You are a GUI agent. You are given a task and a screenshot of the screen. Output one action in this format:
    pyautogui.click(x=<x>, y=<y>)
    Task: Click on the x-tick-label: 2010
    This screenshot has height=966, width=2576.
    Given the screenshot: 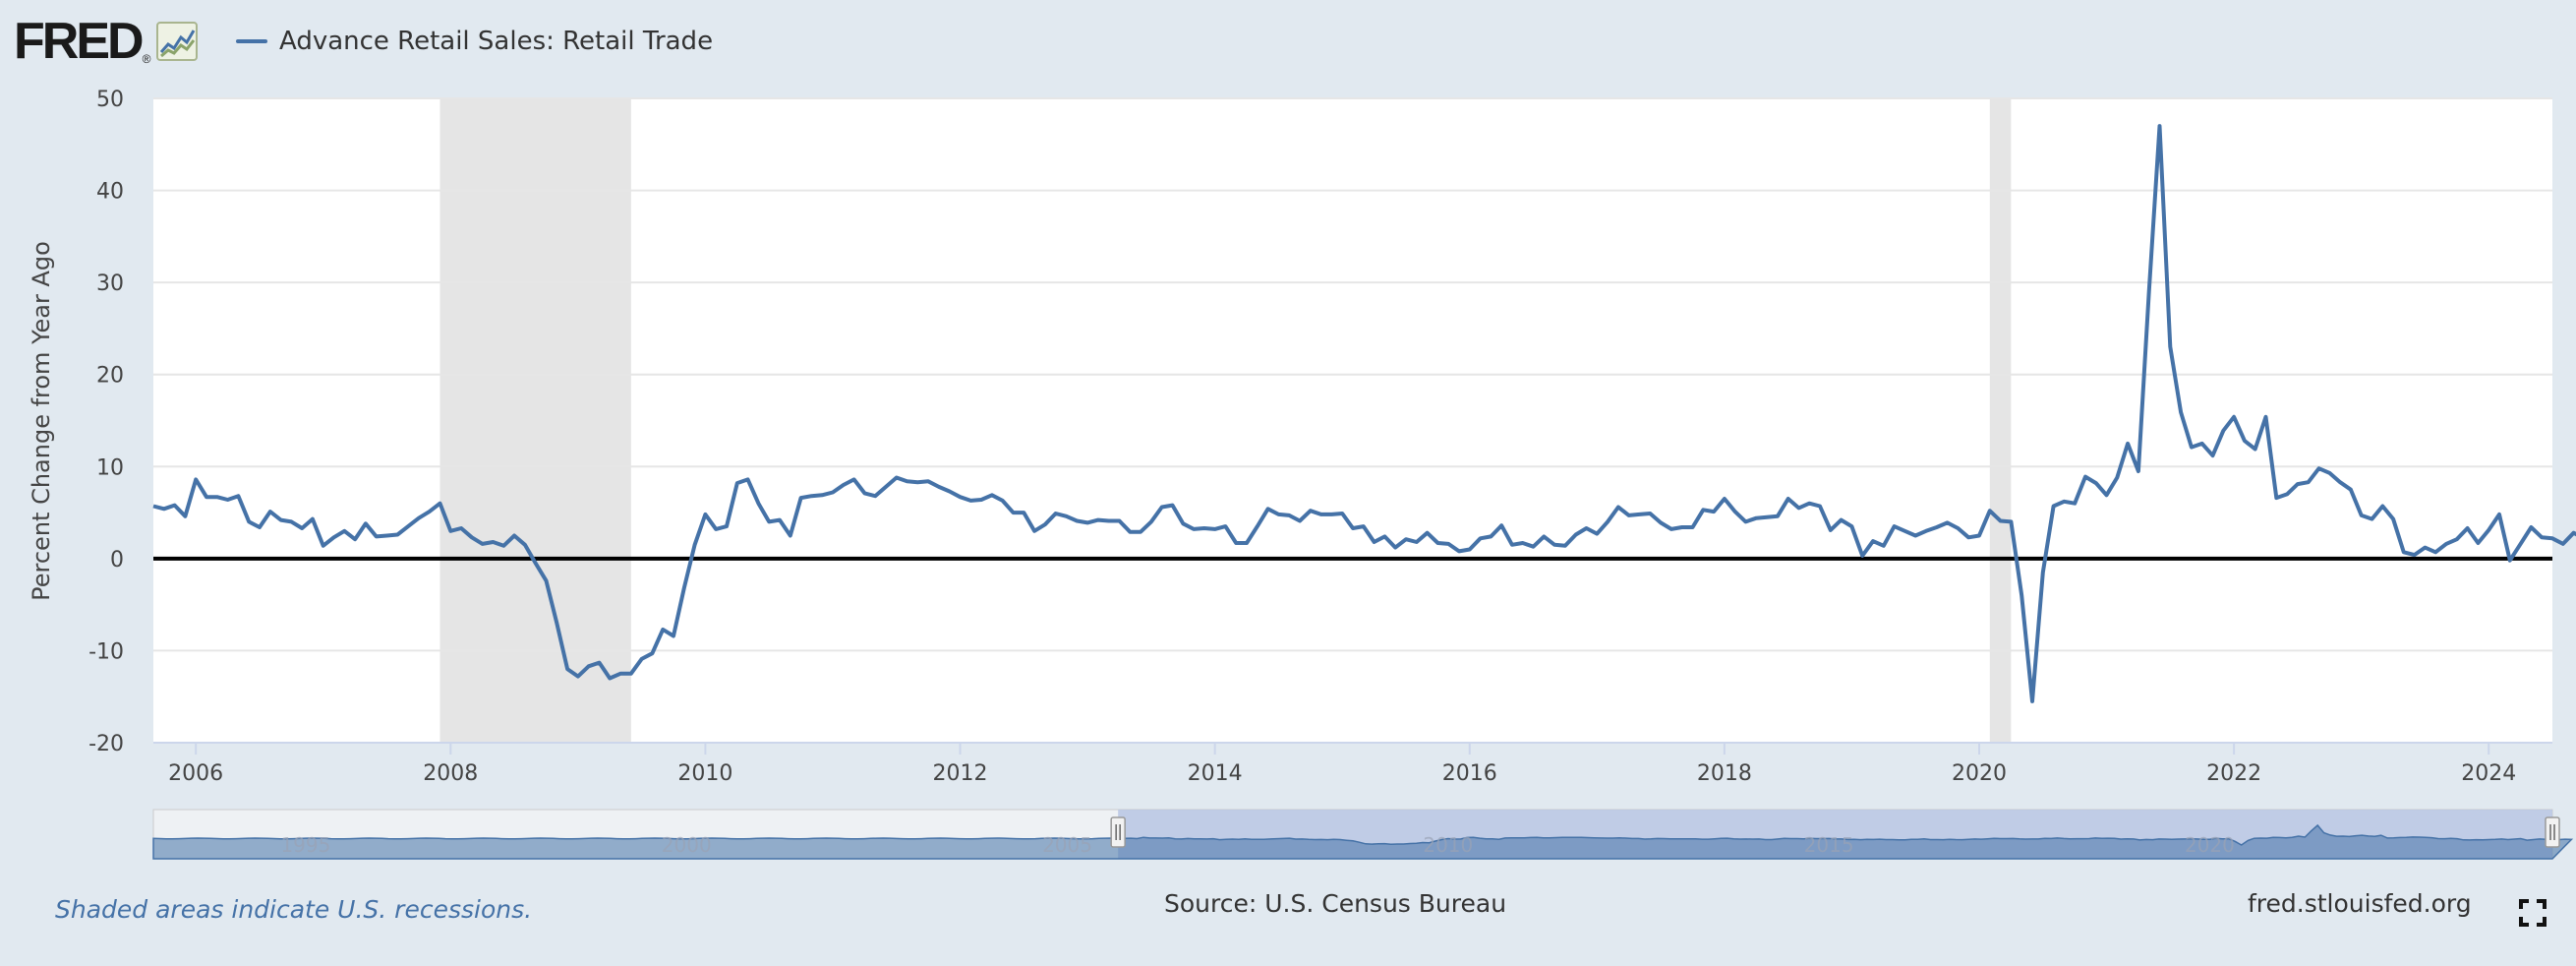 What is the action you would take?
    pyautogui.click(x=704, y=773)
    